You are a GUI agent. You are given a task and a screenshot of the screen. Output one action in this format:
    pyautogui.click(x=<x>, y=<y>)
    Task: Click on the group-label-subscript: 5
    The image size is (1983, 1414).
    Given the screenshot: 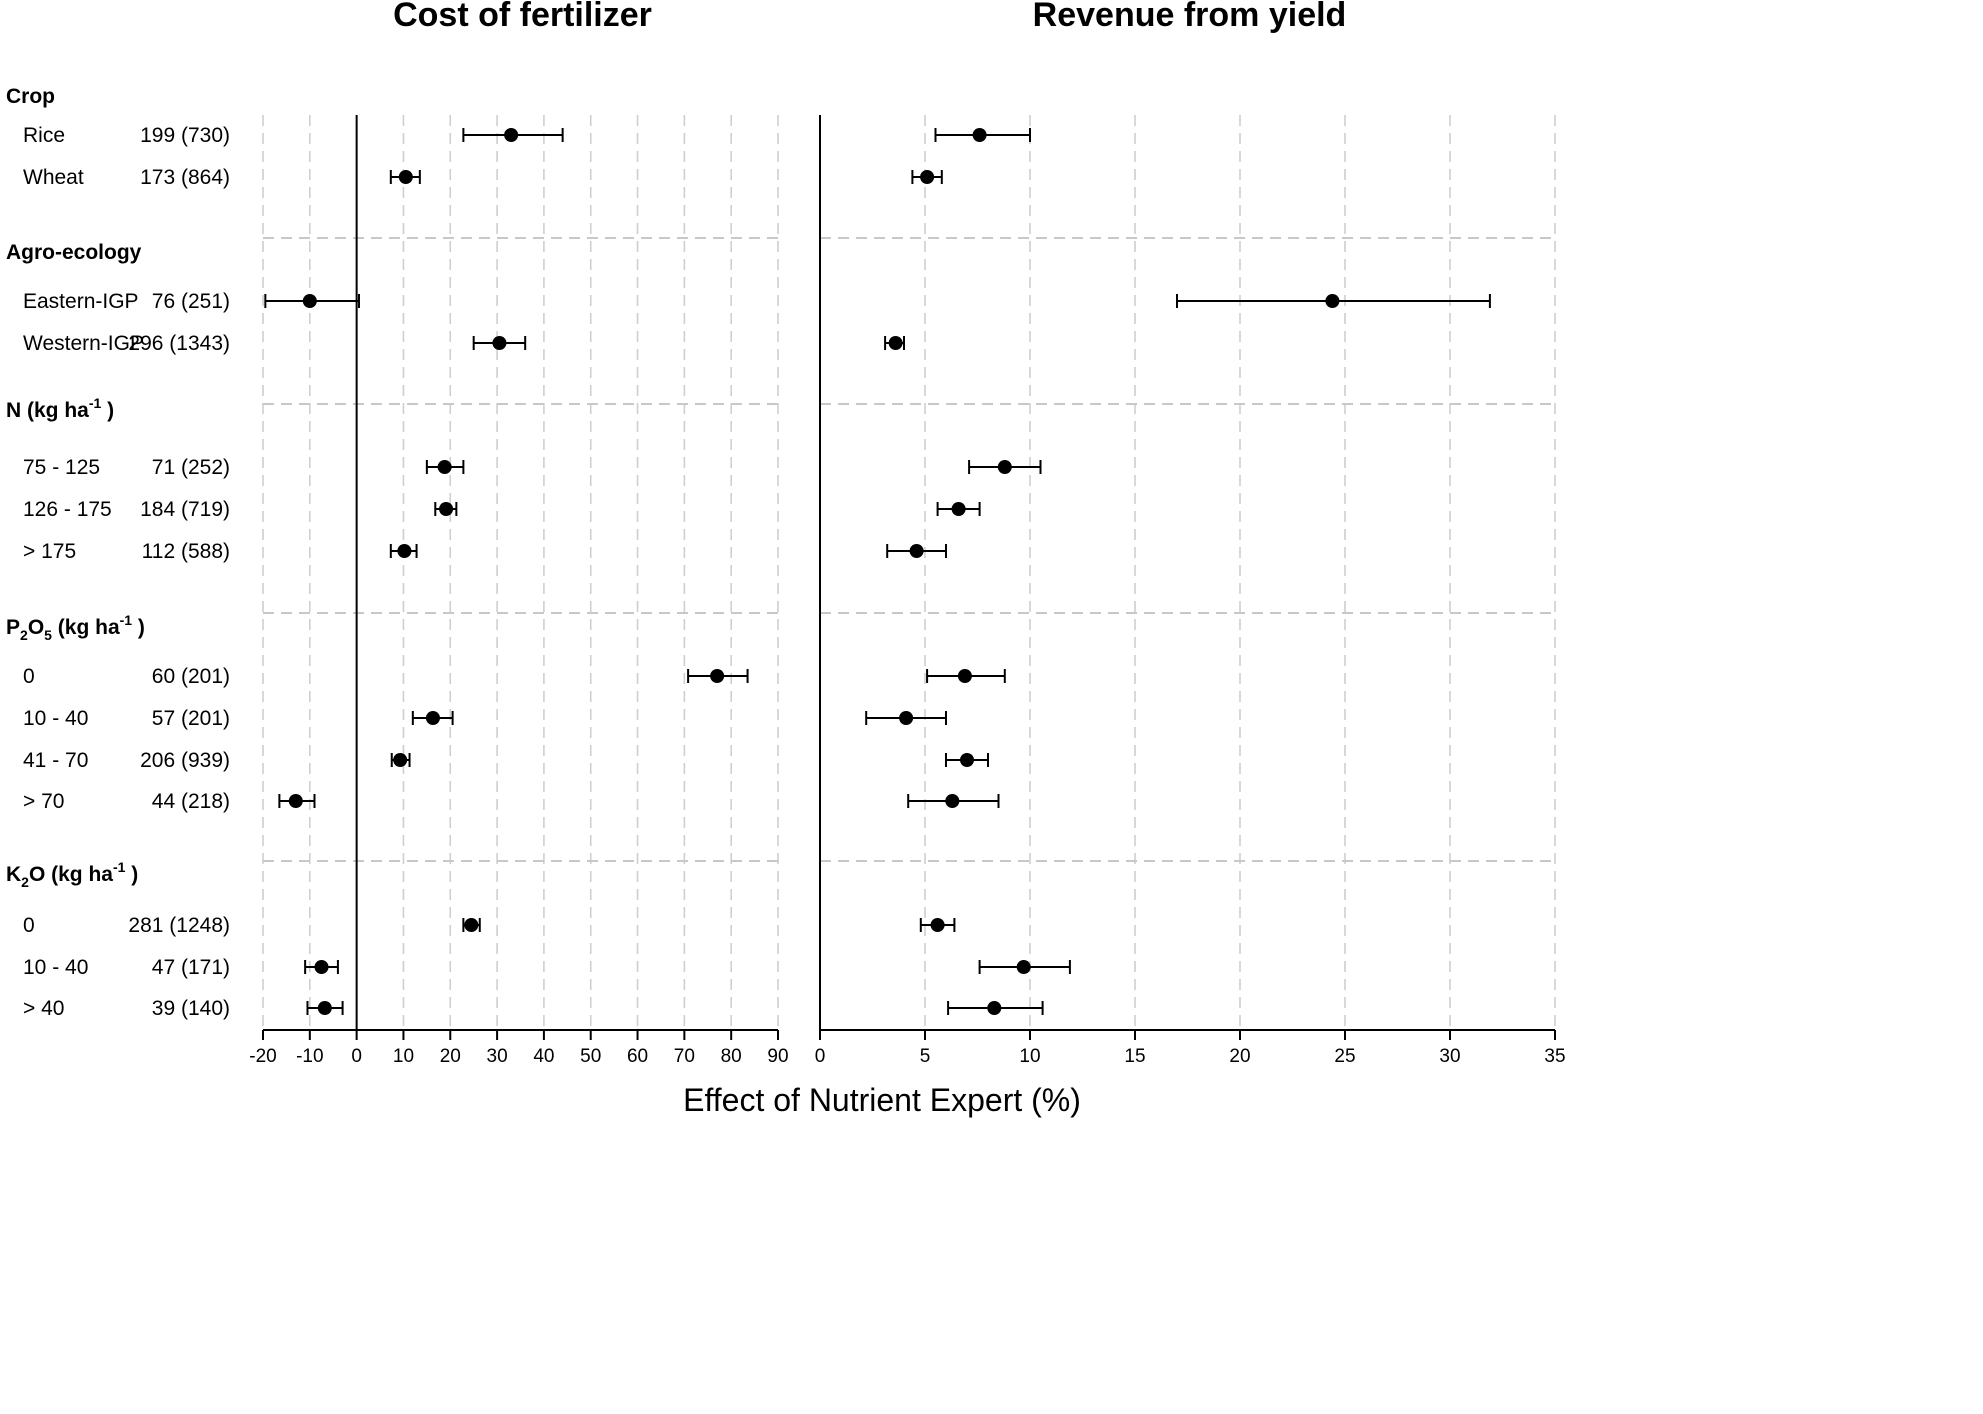 What is the action you would take?
    pyautogui.click(x=48, y=635)
    